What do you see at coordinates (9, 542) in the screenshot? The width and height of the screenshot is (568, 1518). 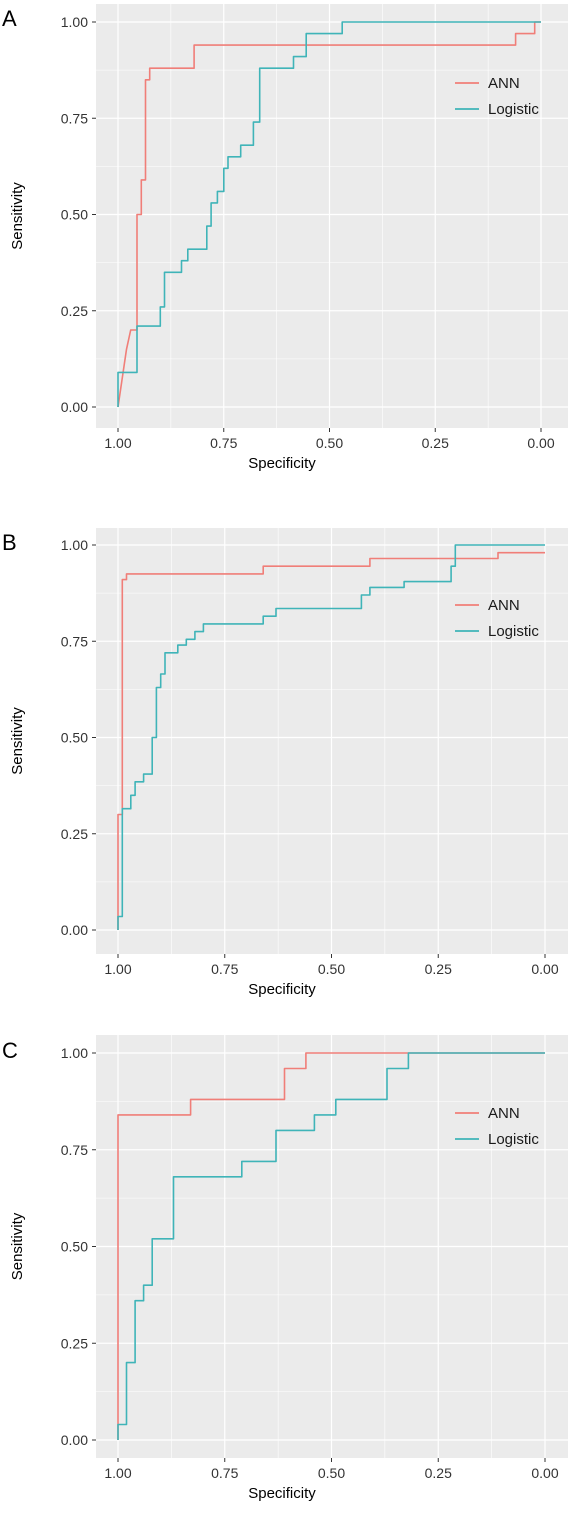 I see `panel-letter: B` at bounding box center [9, 542].